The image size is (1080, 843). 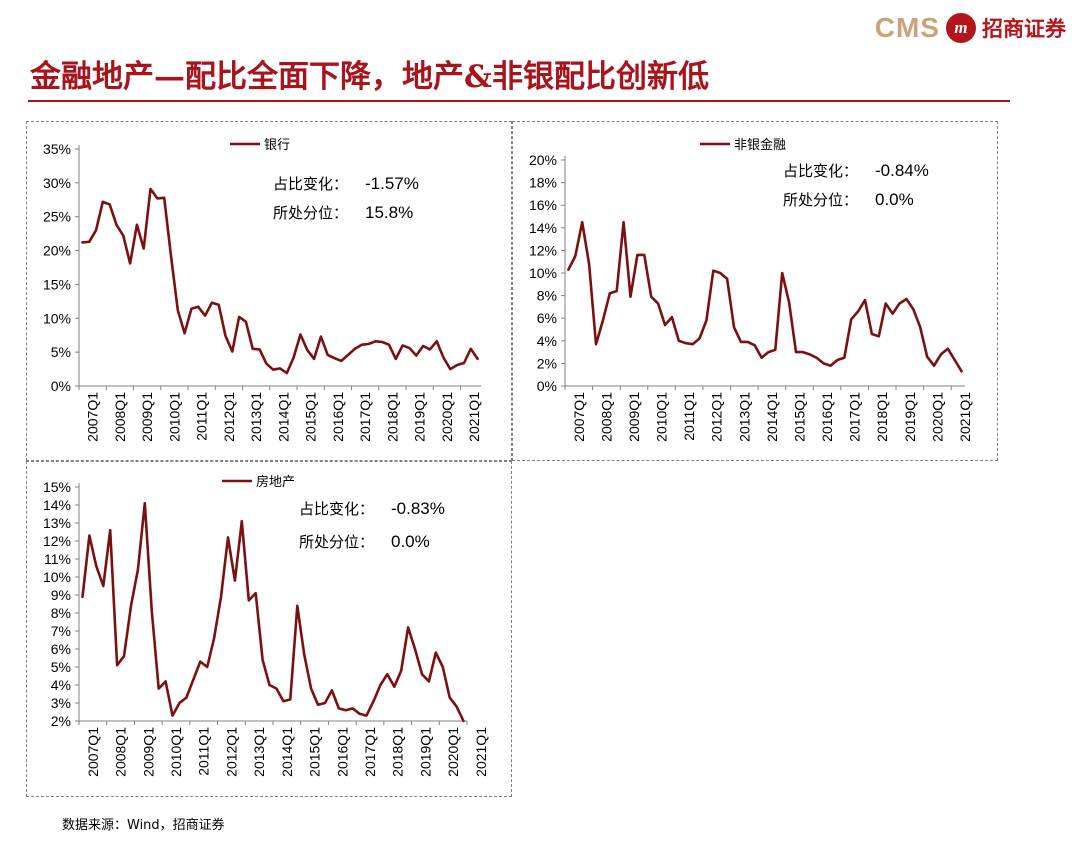 I want to click on x-tick-label: 2020Q1, so click(x=937, y=417).